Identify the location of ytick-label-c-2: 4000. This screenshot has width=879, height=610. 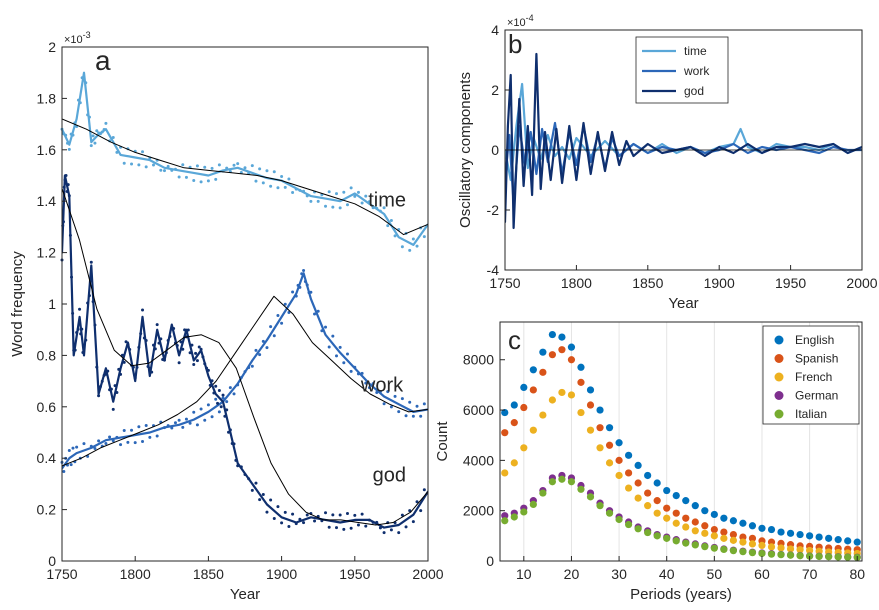
(478, 460).